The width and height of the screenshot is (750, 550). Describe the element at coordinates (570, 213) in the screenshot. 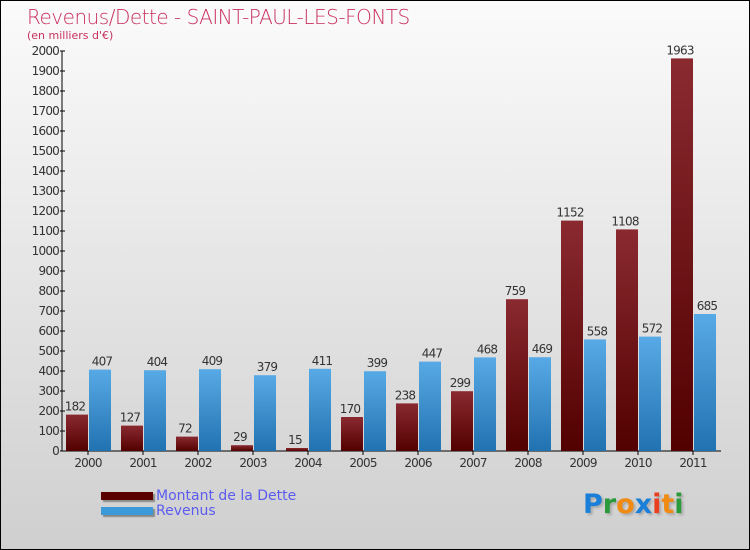

I see `data-label: 1152` at that location.